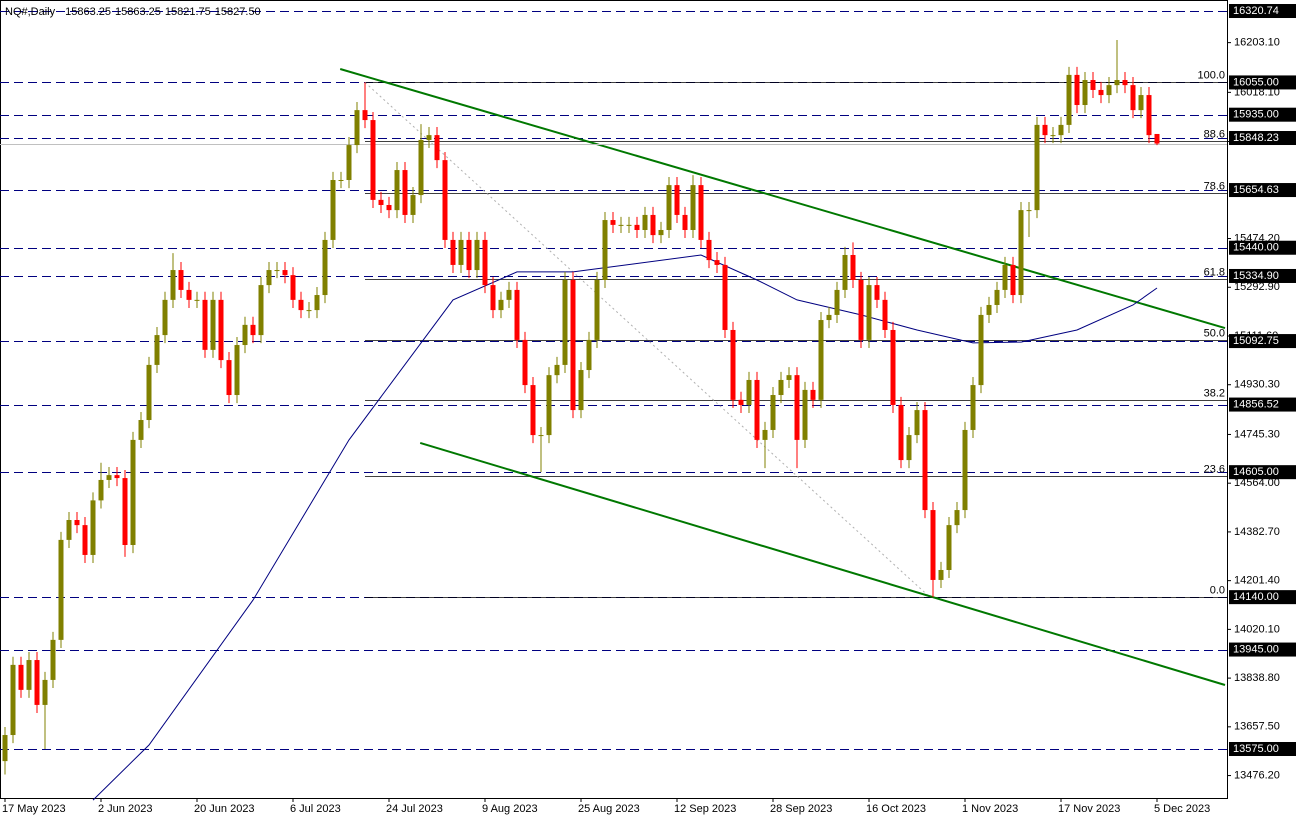 The width and height of the screenshot is (1298, 820). What do you see at coordinates (1256, 190) in the screenshot?
I see `level-label: 15654.63` at bounding box center [1256, 190].